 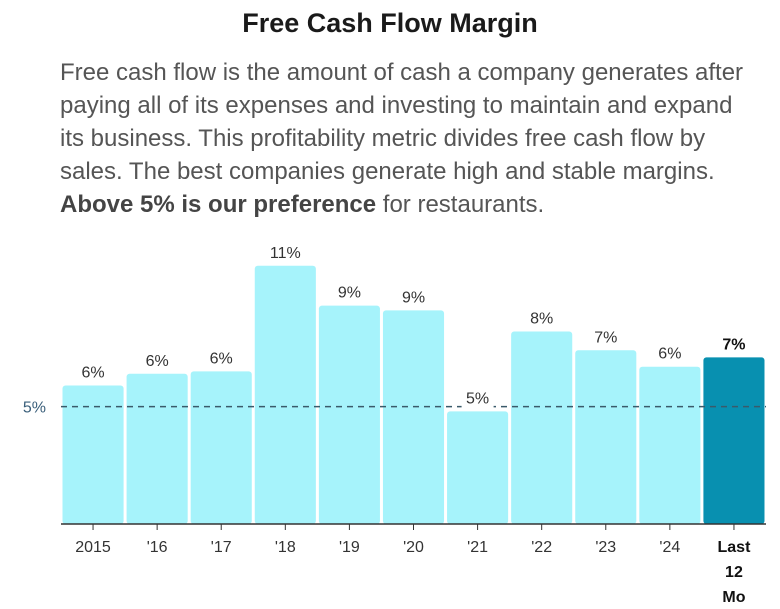 I want to click on description-text-end: for restaurants., so click(x=460, y=204).